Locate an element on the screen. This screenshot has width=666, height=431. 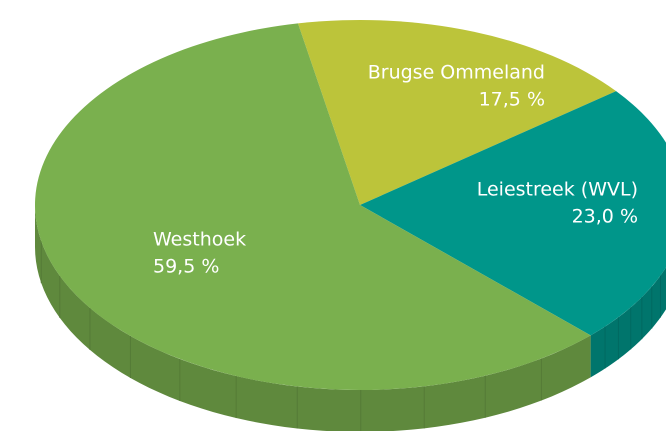
slice-label: Brugse Ommeland is located at coordinates (456, 73).